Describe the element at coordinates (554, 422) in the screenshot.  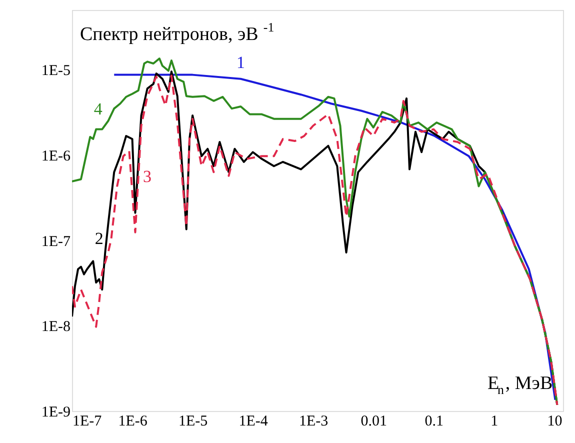
I see `x-tick-label: 10` at that location.